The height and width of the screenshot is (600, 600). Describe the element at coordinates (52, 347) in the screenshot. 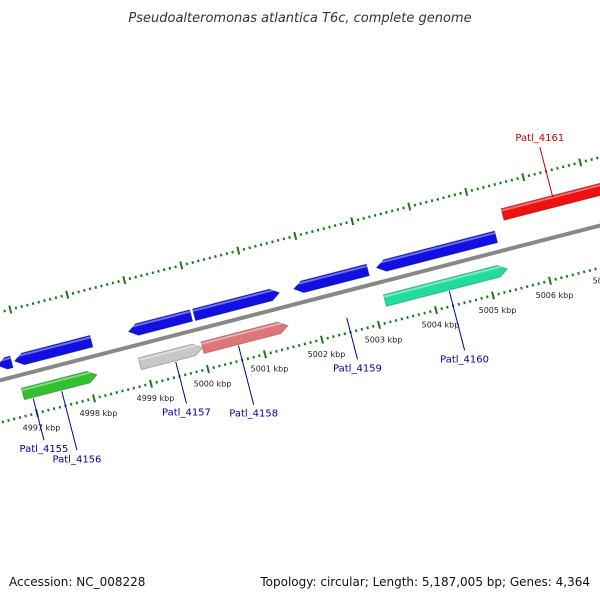

I see `feature-highlight-cds-c` at that location.